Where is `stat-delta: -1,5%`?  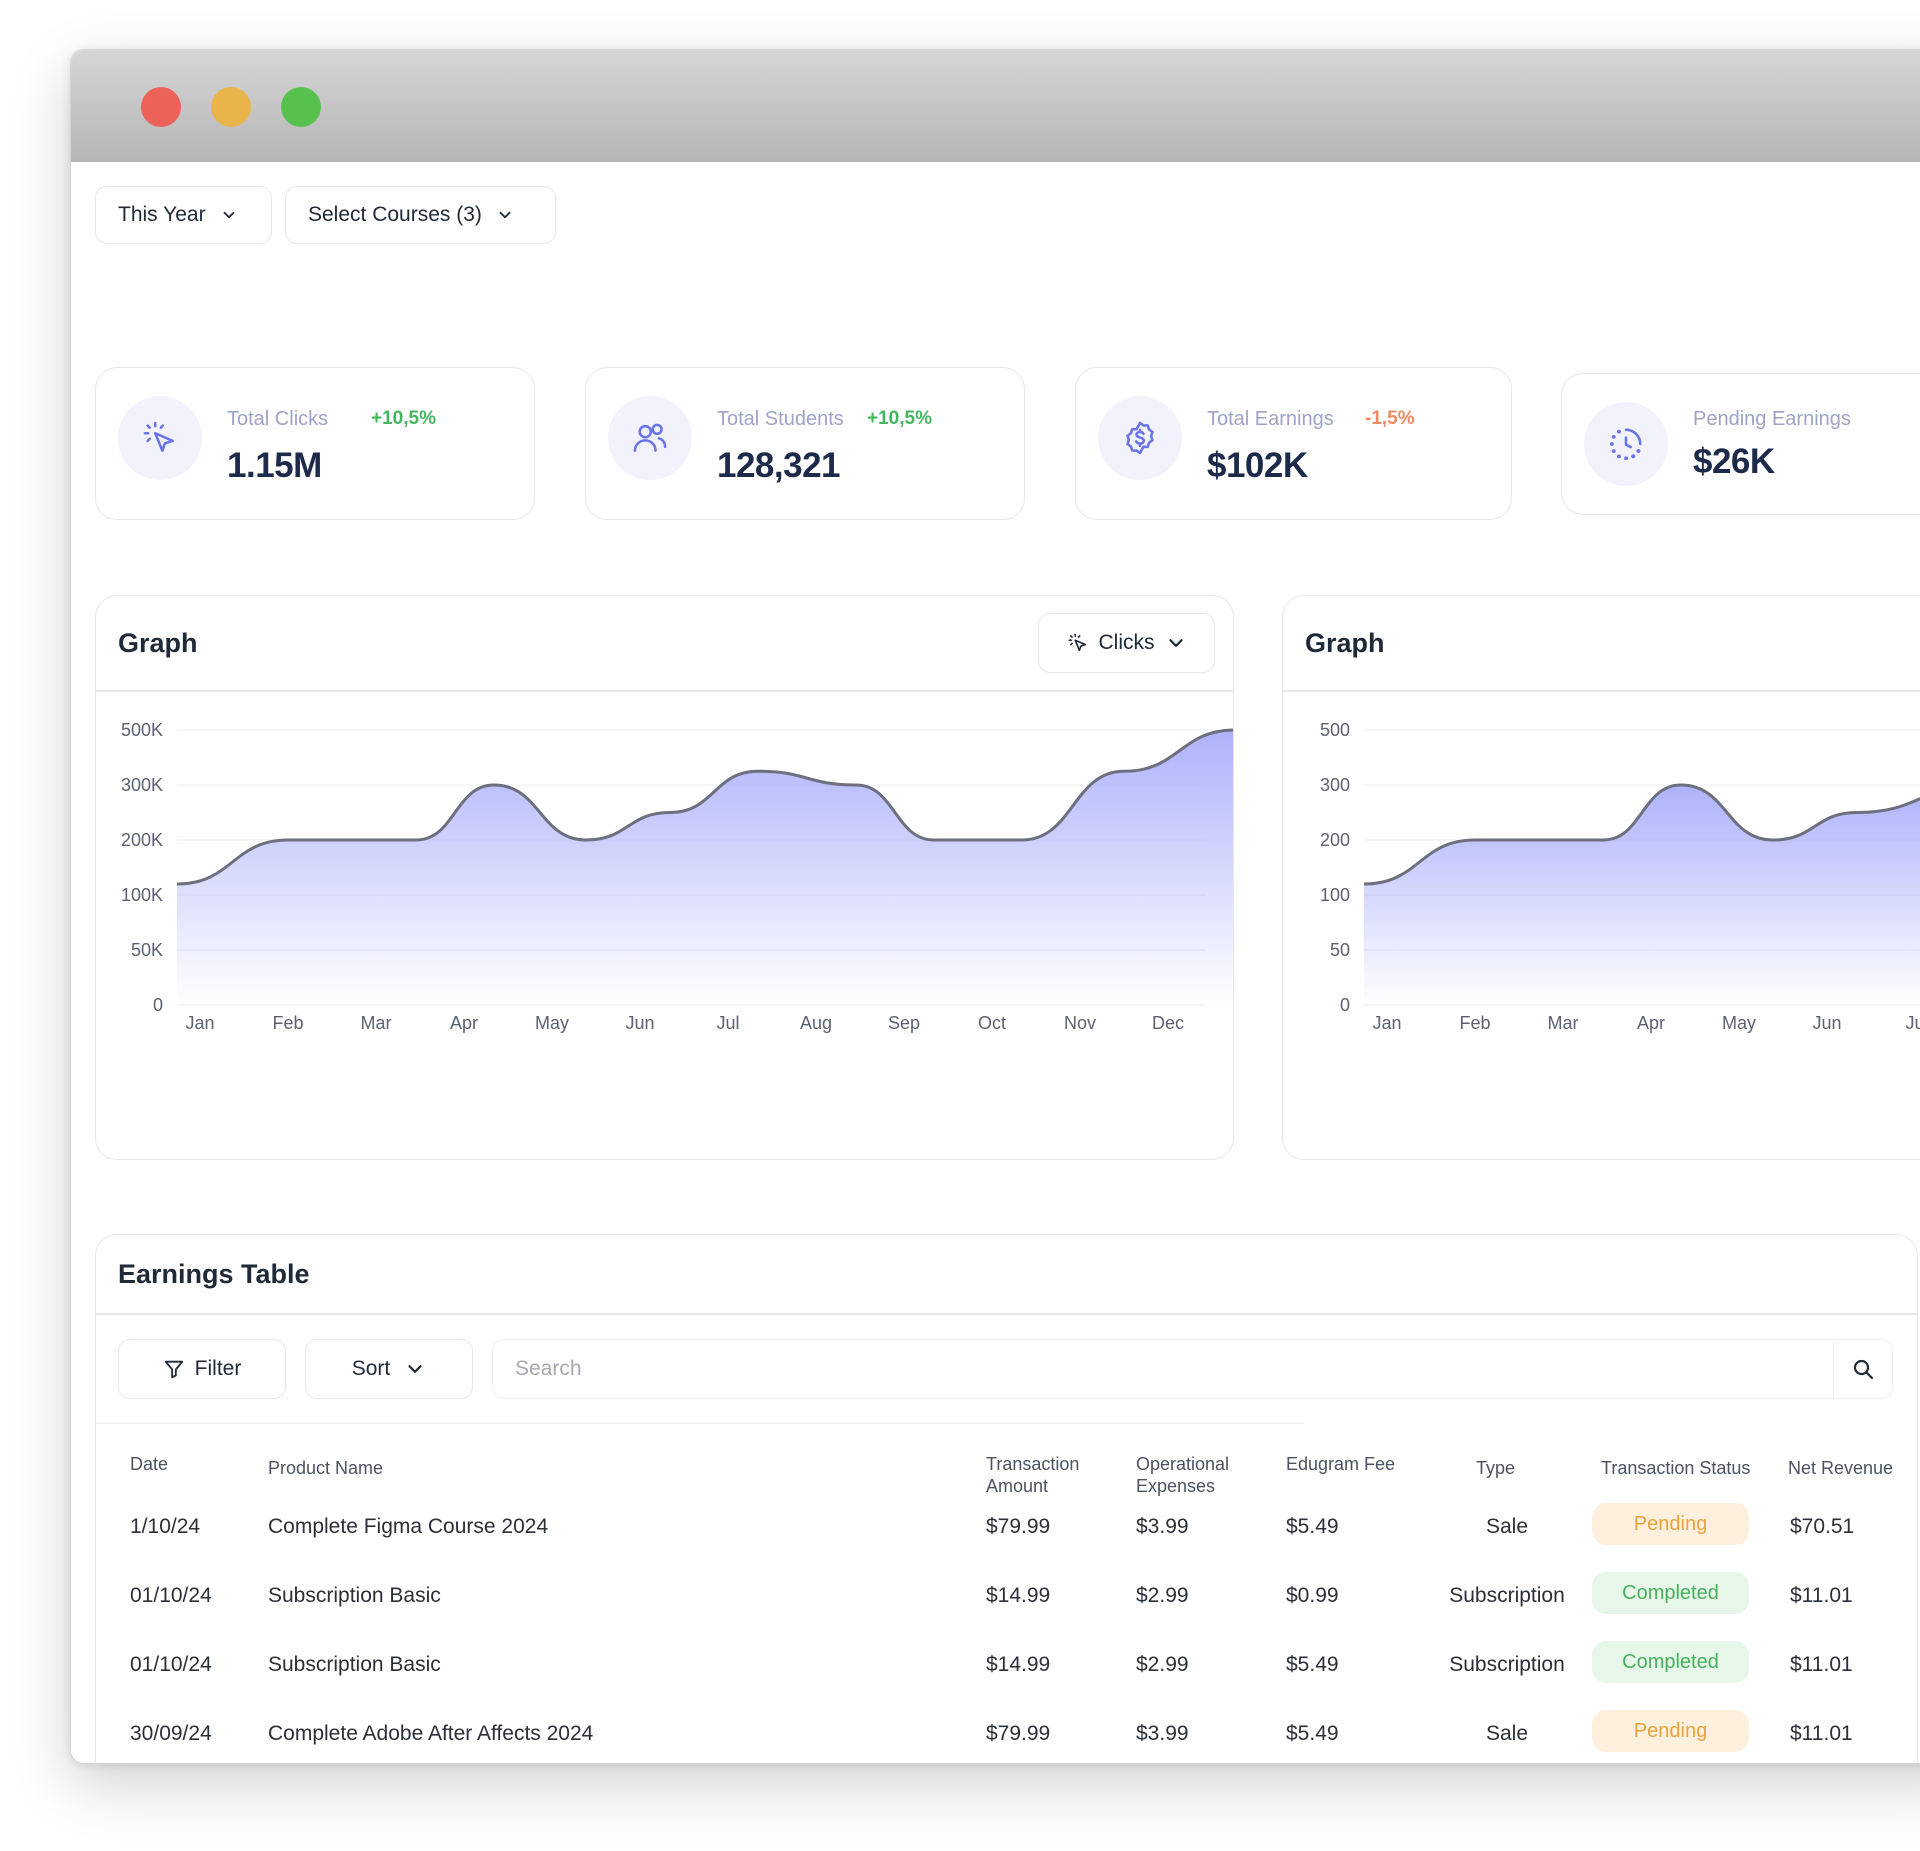 stat-delta: -1,5% is located at coordinates (1390, 418).